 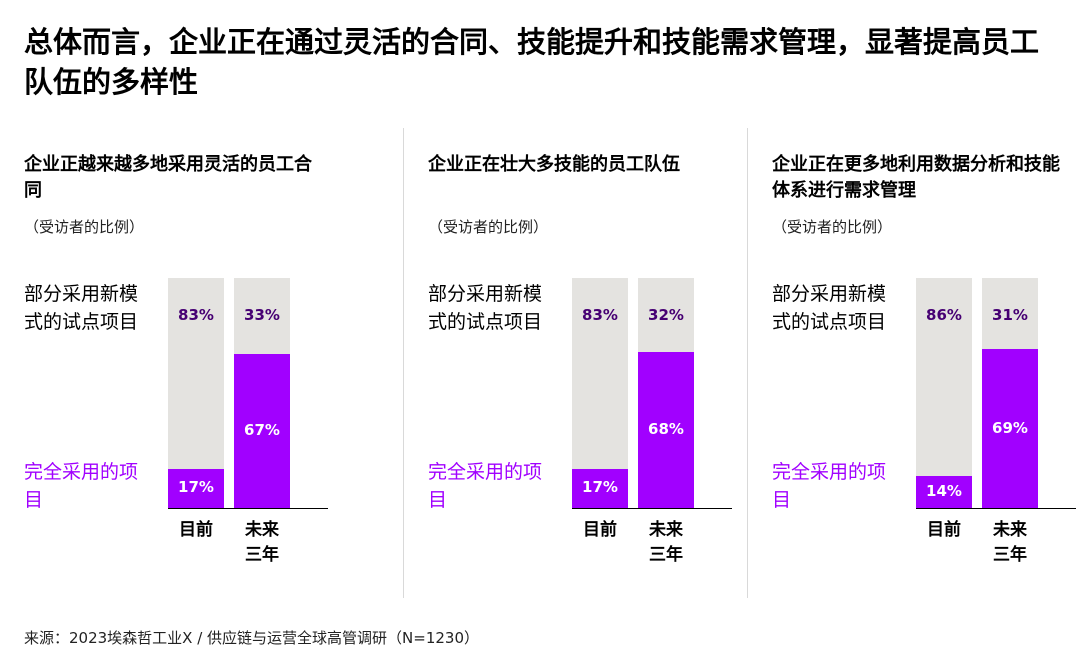 What do you see at coordinates (944, 315) in the screenshot?
I see `data-label-partial: 86%` at bounding box center [944, 315].